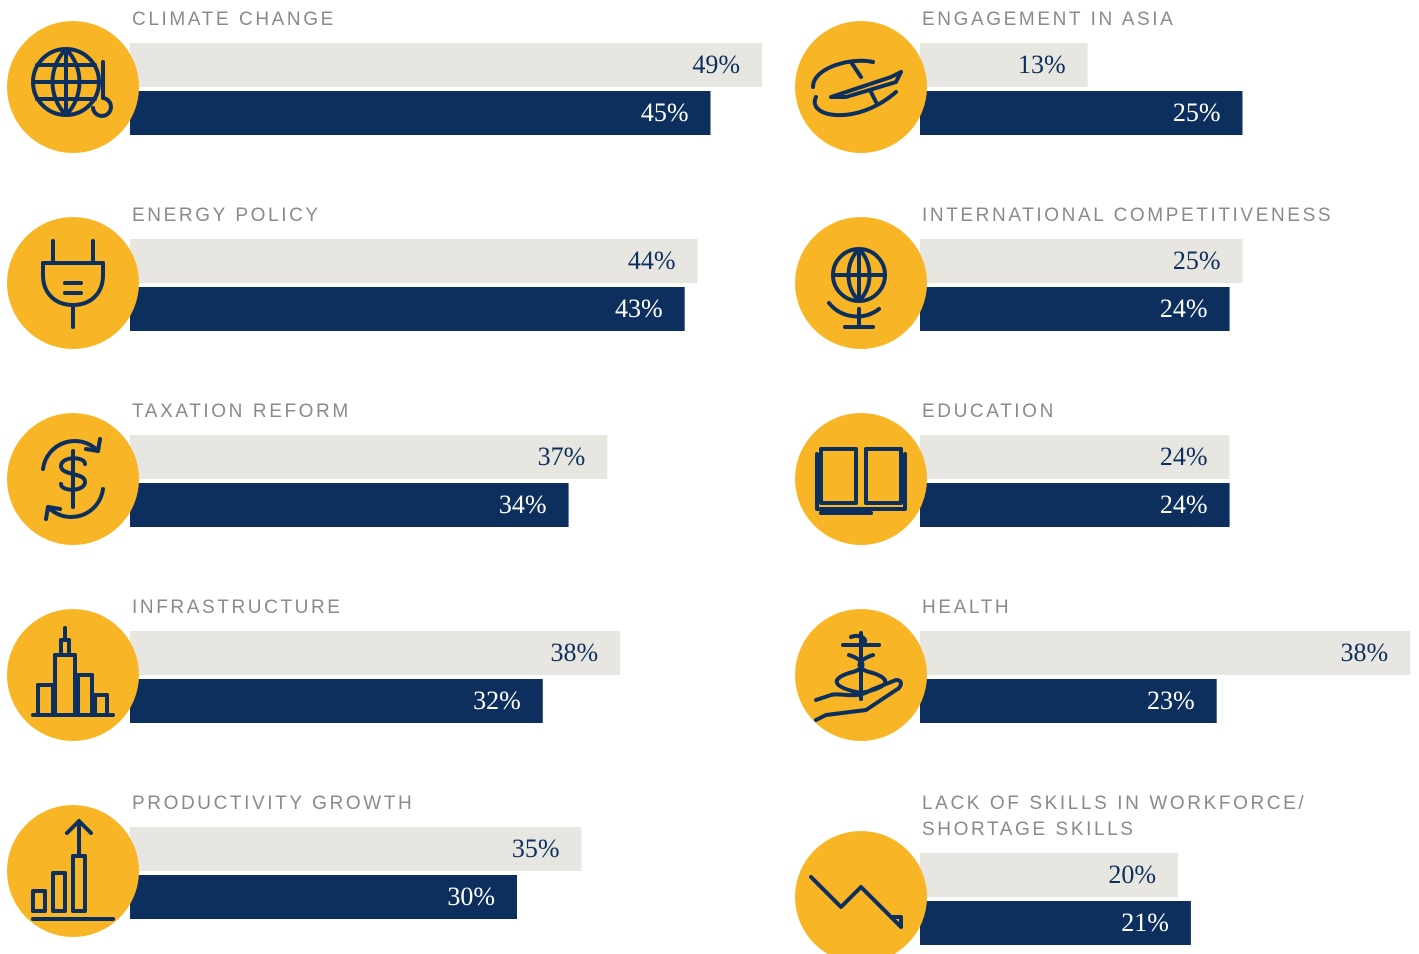 This screenshot has height=954, width=1419. What do you see at coordinates (273, 803) in the screenshot?
I see `panel-title: PRODUCTIVITY GROWTH` at bounding box center [273, 803].